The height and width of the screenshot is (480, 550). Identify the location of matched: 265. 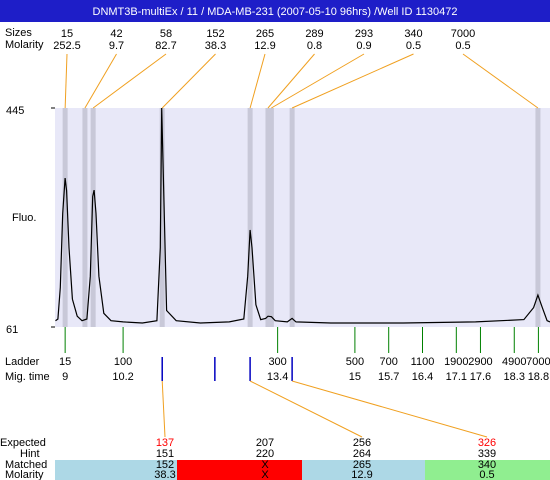
(362, 465).